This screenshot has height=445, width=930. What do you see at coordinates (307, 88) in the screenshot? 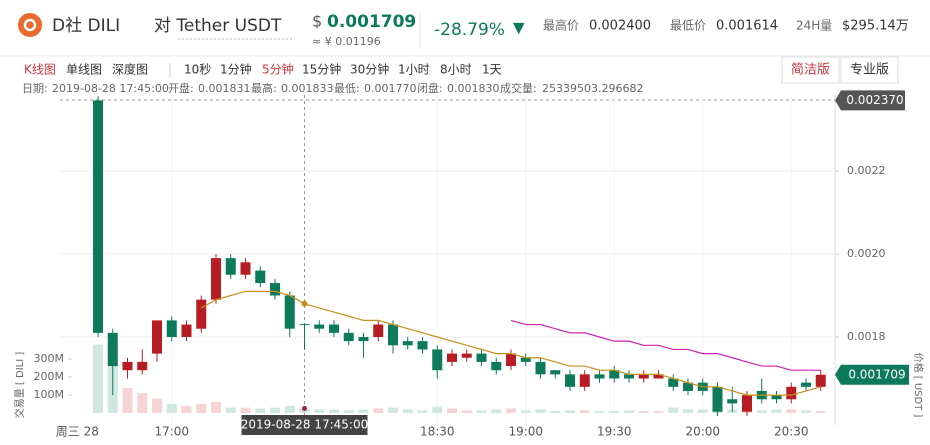
I see `info-text: 0.001833` at bounding box center [307, 88].